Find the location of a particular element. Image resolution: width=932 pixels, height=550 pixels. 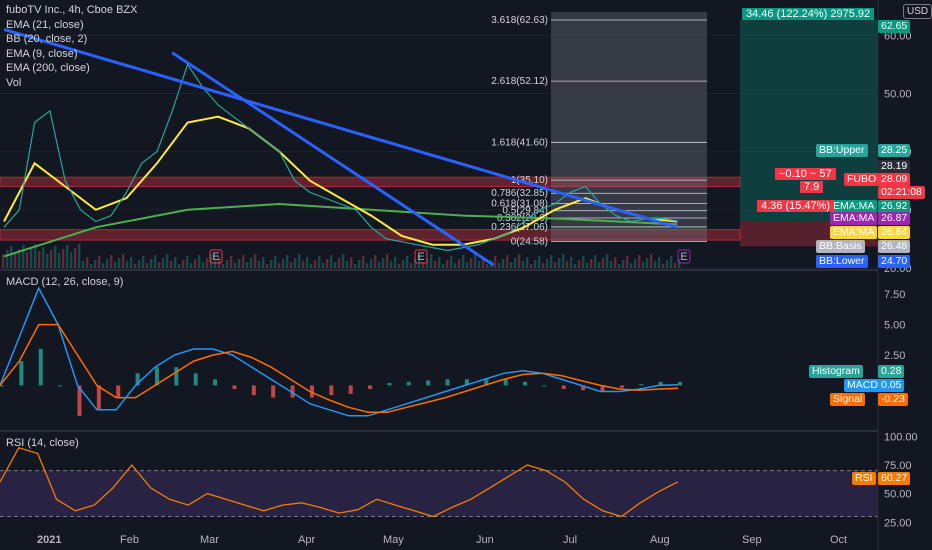

currency-button: USD is located at coordinates (917, 11).